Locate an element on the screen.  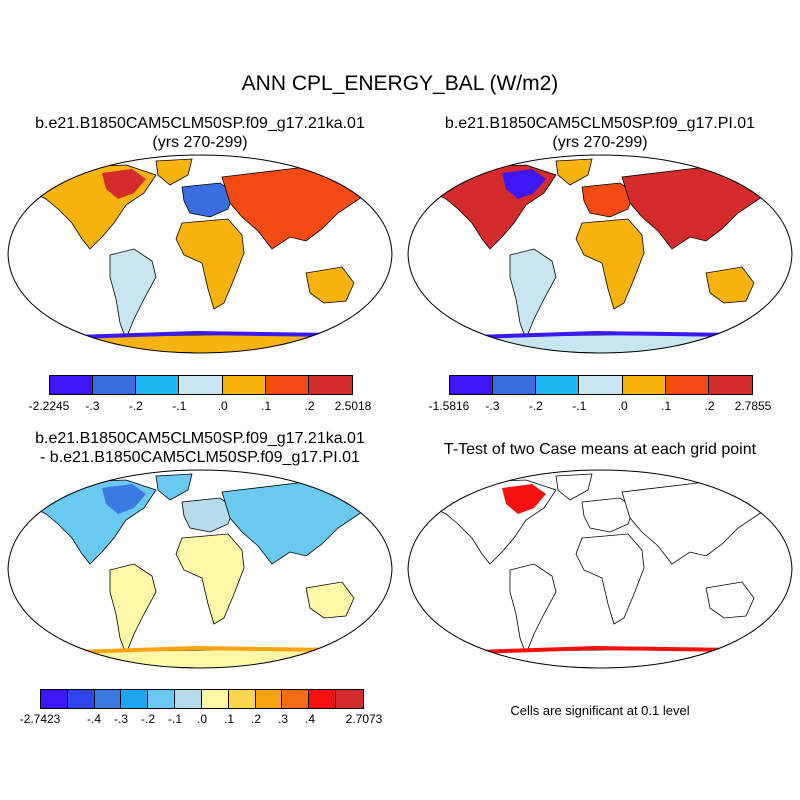
colorbar-diff-tick-label: .1 is located at coordinates (229, 719).